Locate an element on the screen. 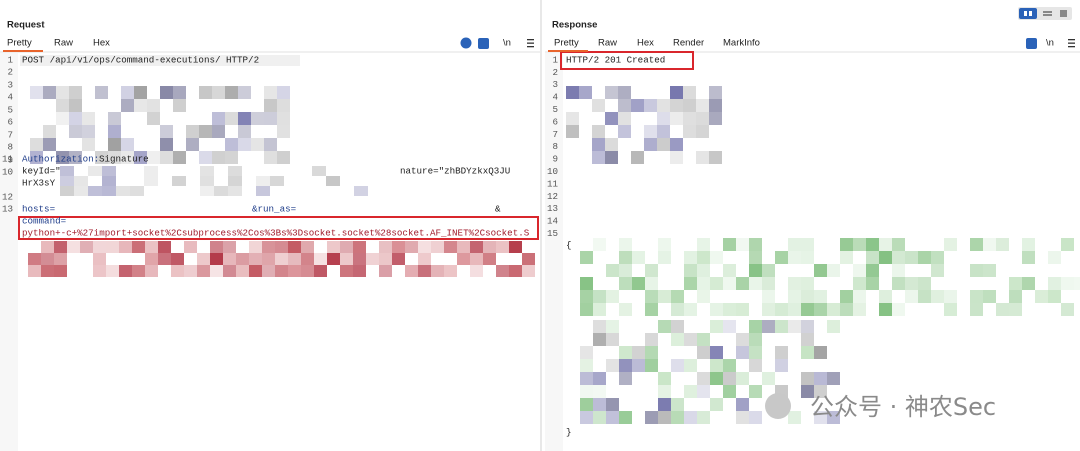  watermark: 公众号 · 神农Sec is located at coordinates (903, 407).